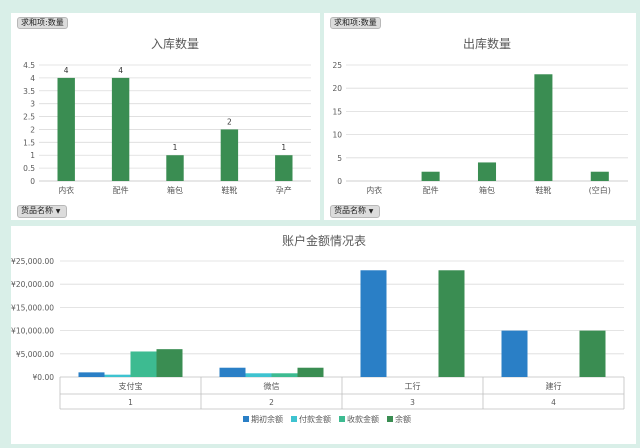 This screenshot has width=640, height=448. I want to click on outbound-y-tick-label: 15, so click(337, 111).